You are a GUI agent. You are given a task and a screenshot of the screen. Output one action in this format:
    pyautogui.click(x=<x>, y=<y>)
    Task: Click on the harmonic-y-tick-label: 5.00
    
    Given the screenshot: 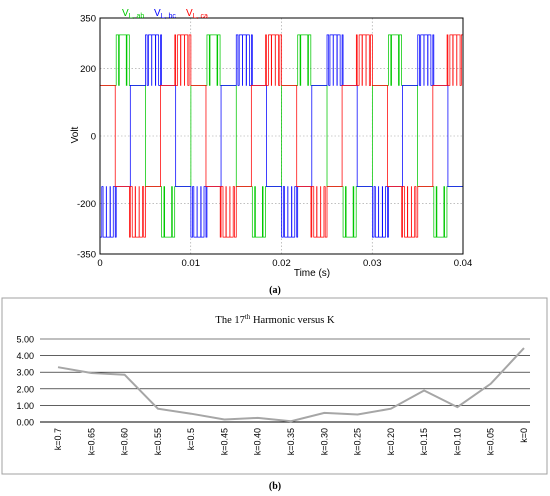 What is the action you would take?
    pyautogui.click(x=25, y=340)
    